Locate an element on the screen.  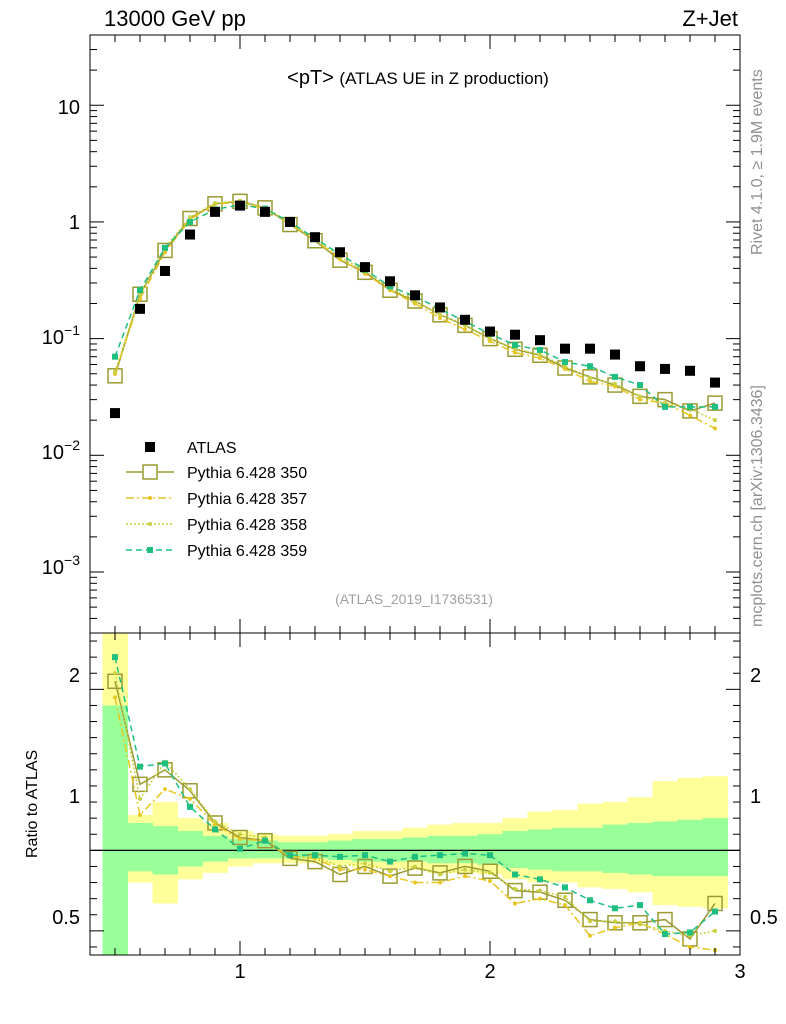
y-tick-label-0.001: 10−3 is located at coordinates (61, 565).